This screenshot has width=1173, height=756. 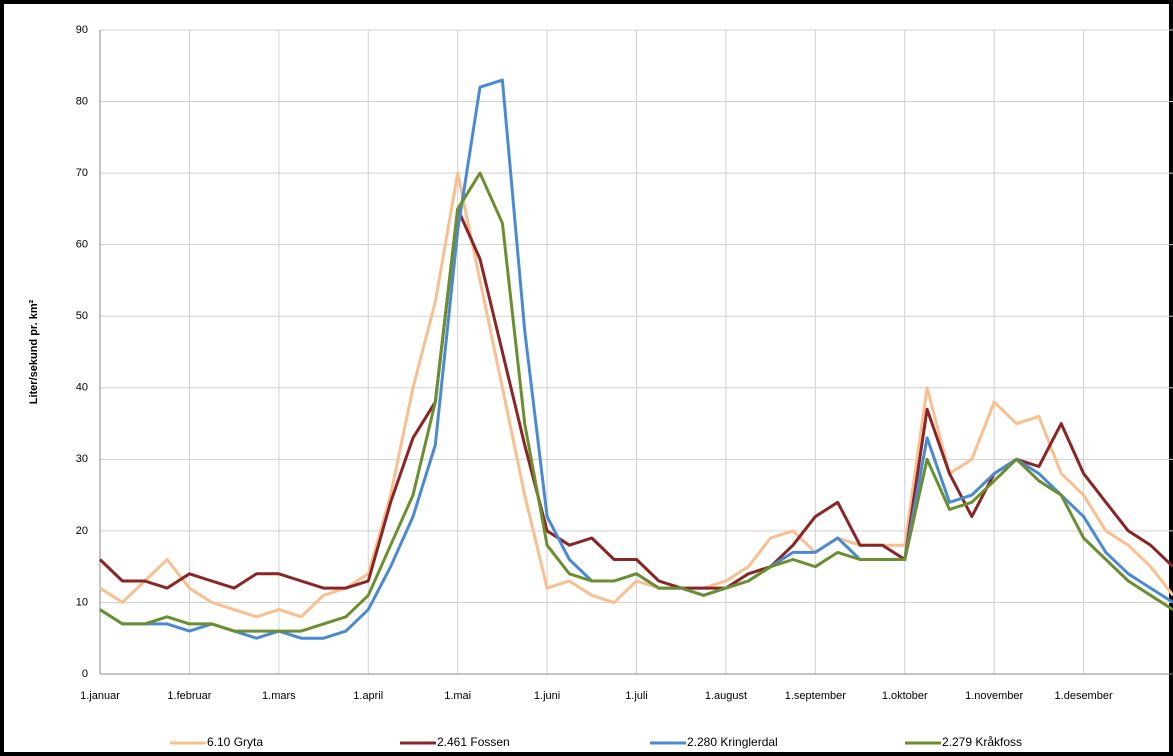 What do you see at coordinates (82, 316) in the screenshot?
I see `y-tick-label: 50` at bounding box center [82, 316].